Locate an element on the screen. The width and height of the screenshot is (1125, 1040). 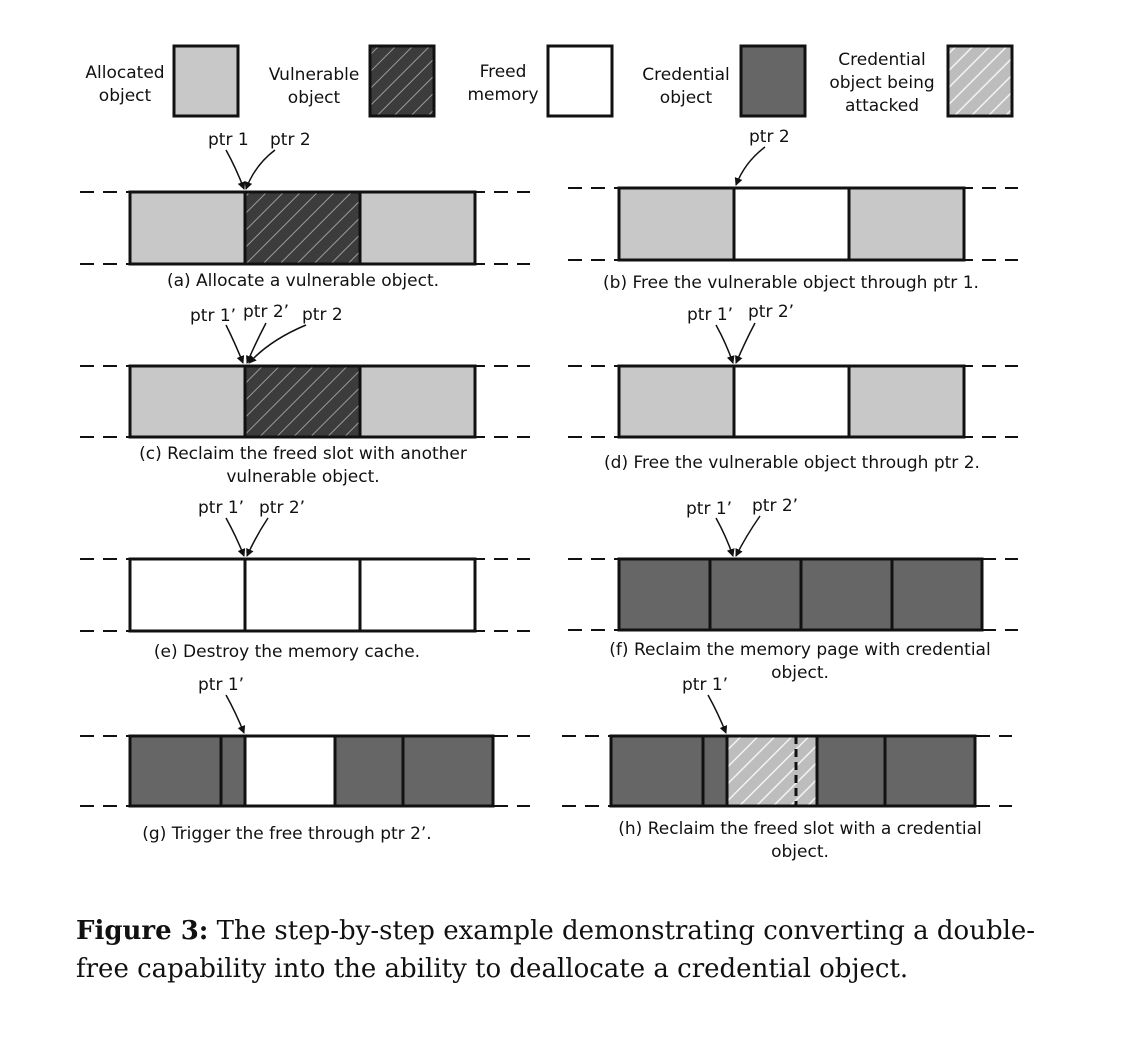
legend-allocated-label-1: Allocated is located at coordinates (124, 73).